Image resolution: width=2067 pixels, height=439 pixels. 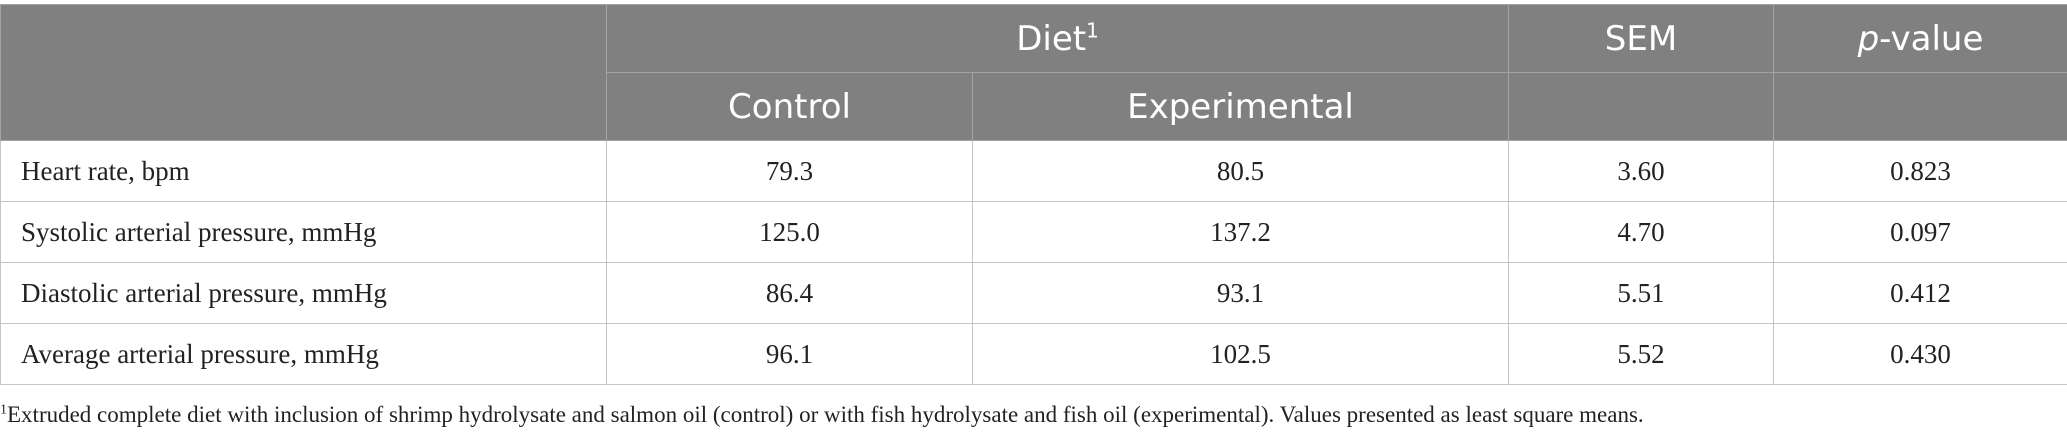 What do you see at coordinates (1868, 38) in the screenshot?
I see `header-p-italic: p` at bounding box center [1868, 38].